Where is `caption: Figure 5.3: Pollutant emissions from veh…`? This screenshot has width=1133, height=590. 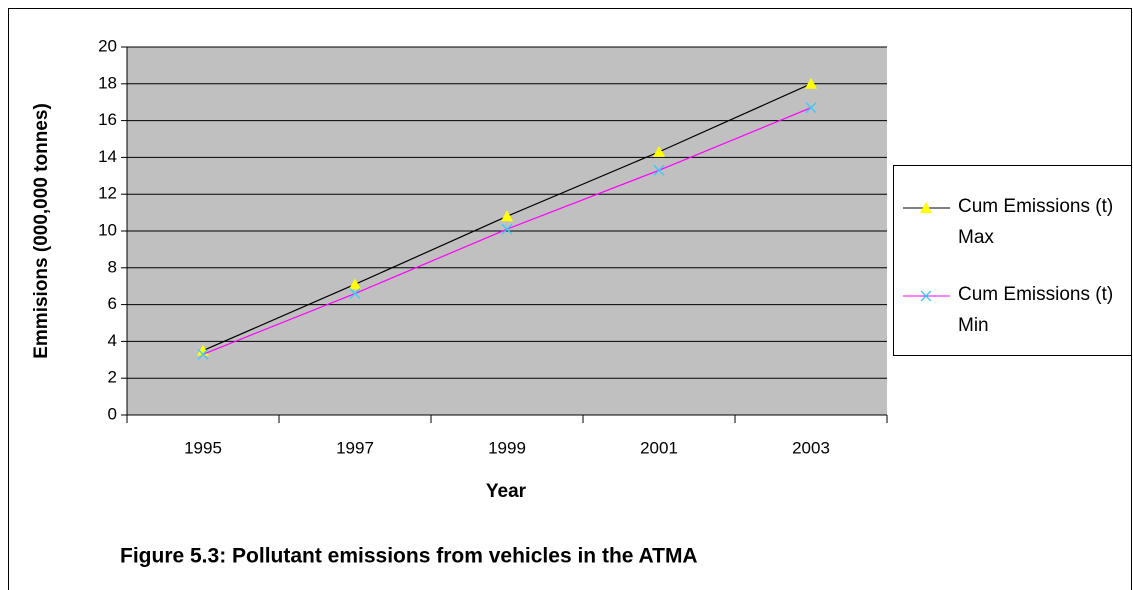 caption: Figure 5.3: Pollutant emissions from veh… is located at coordinates (409, 556).